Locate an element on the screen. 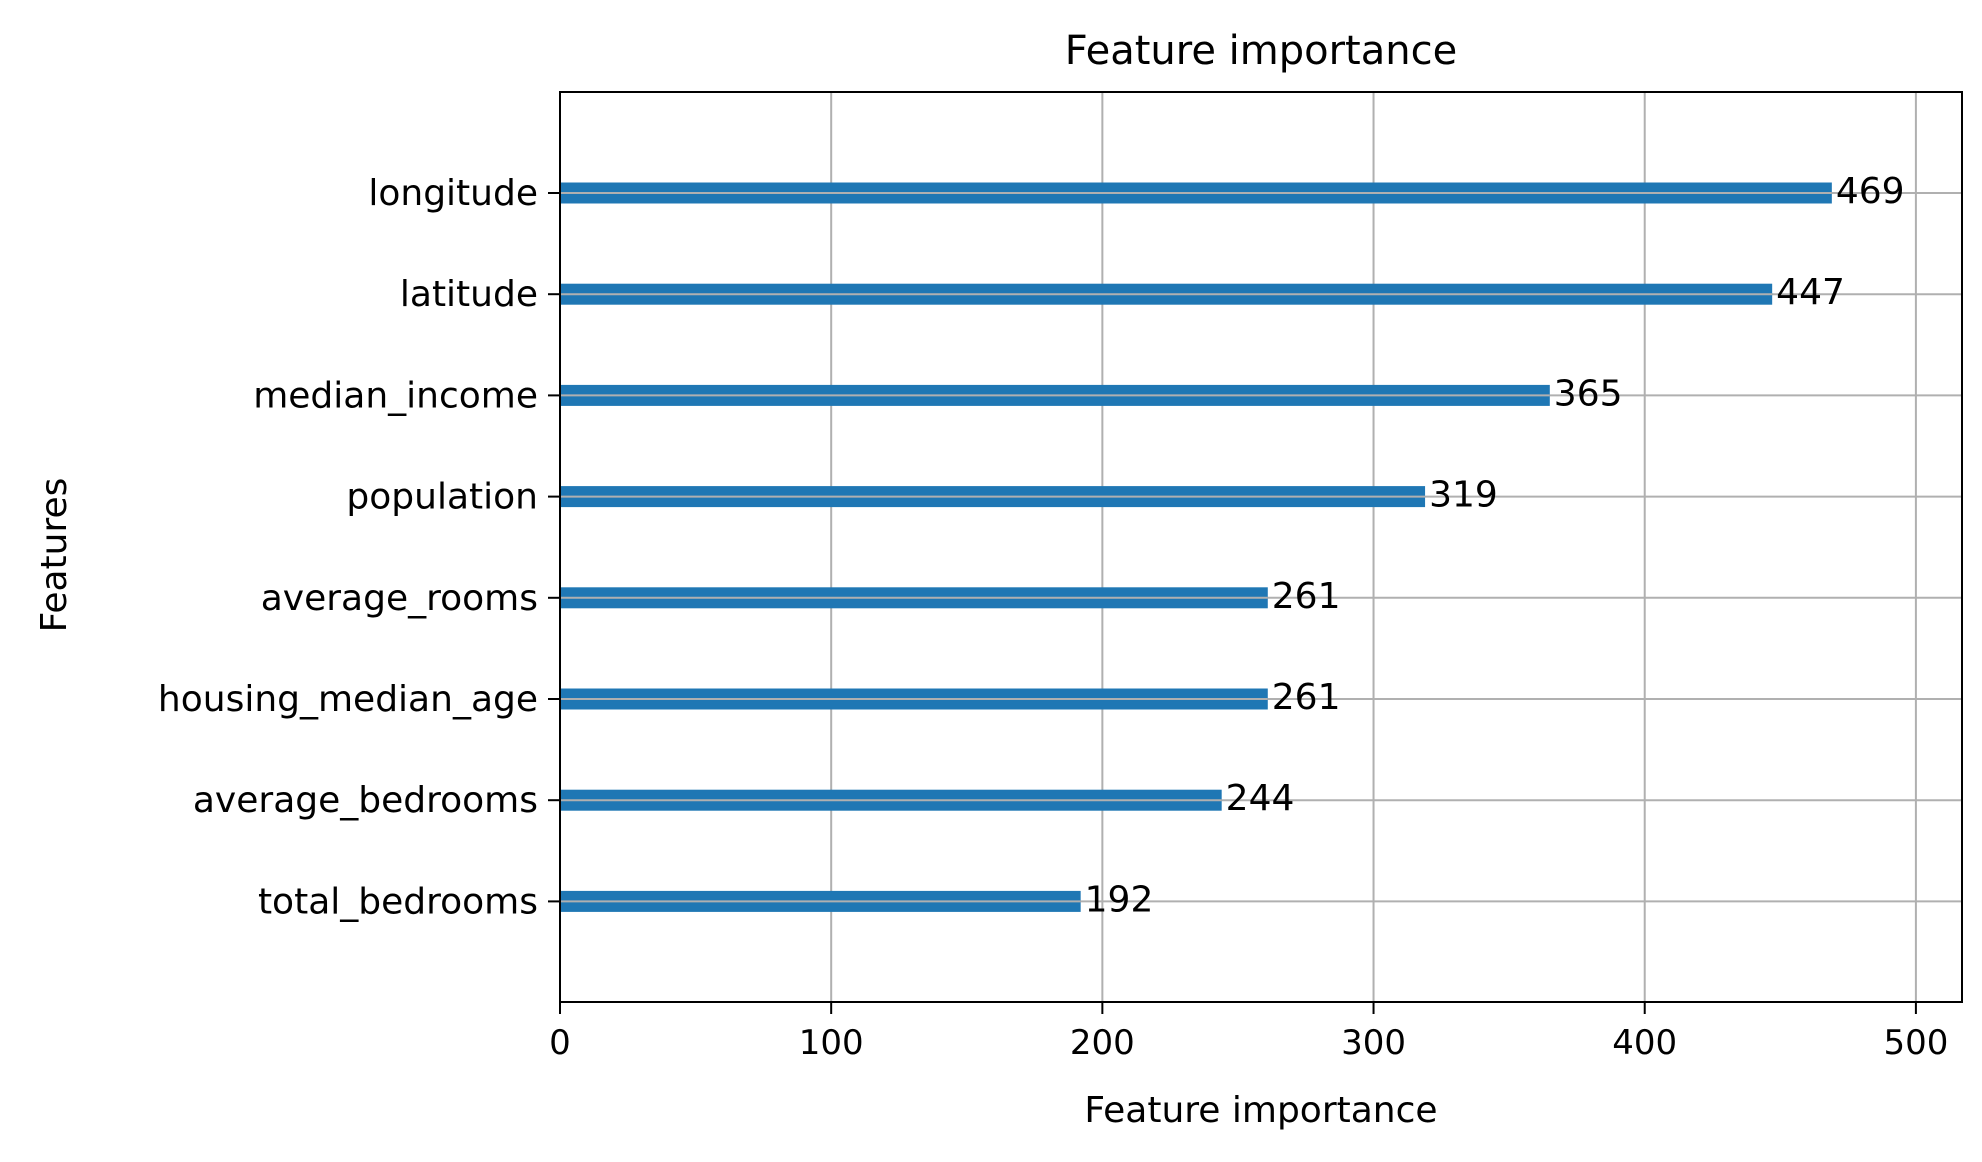 Image resolution: width=1982 pixels, height=1162 pixels. y-tick-label: population is located at coordinates (442, 497).